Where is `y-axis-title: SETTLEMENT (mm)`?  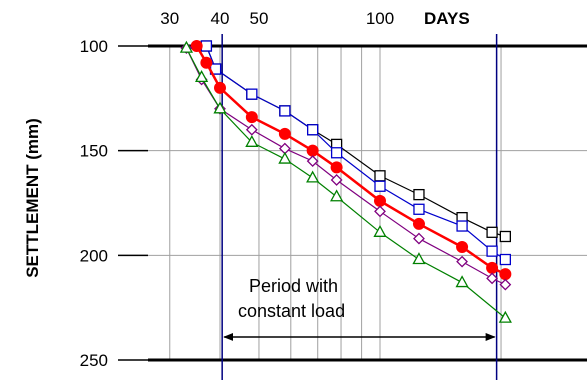
y-axis-title: SETTLEMENT (mm) is located at coordinates (32, 198).